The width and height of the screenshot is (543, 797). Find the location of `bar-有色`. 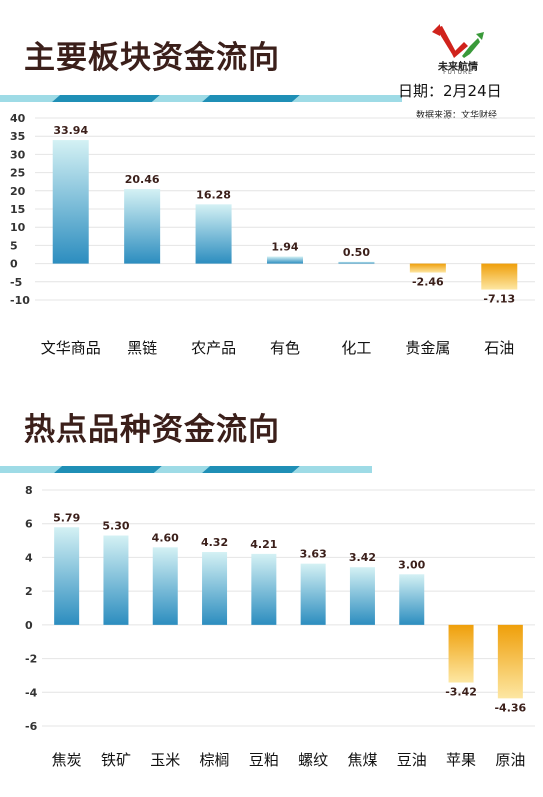

bar-有色 is located at coordinates (285, 260).